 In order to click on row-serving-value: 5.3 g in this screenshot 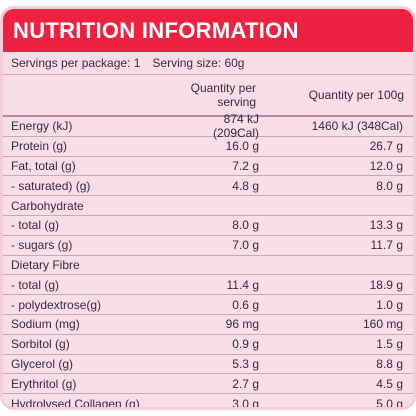, I will do `click(245, 363)`.